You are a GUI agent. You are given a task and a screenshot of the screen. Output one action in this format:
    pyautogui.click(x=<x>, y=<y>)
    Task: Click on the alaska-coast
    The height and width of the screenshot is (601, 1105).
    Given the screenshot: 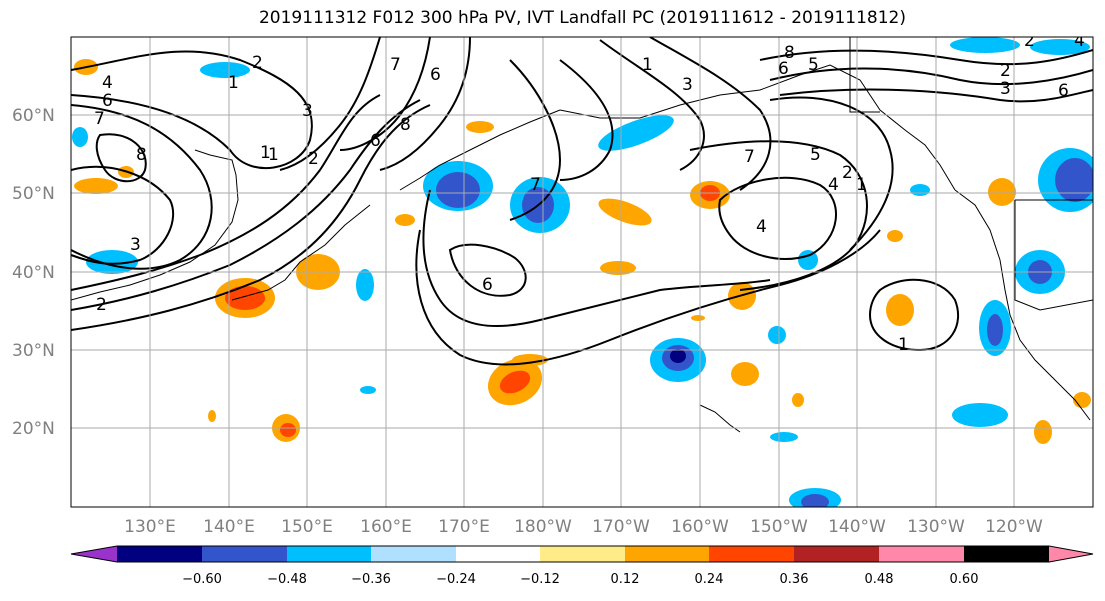 What is the action you would take?
    pyautogui.click(x=757, y=127)
    